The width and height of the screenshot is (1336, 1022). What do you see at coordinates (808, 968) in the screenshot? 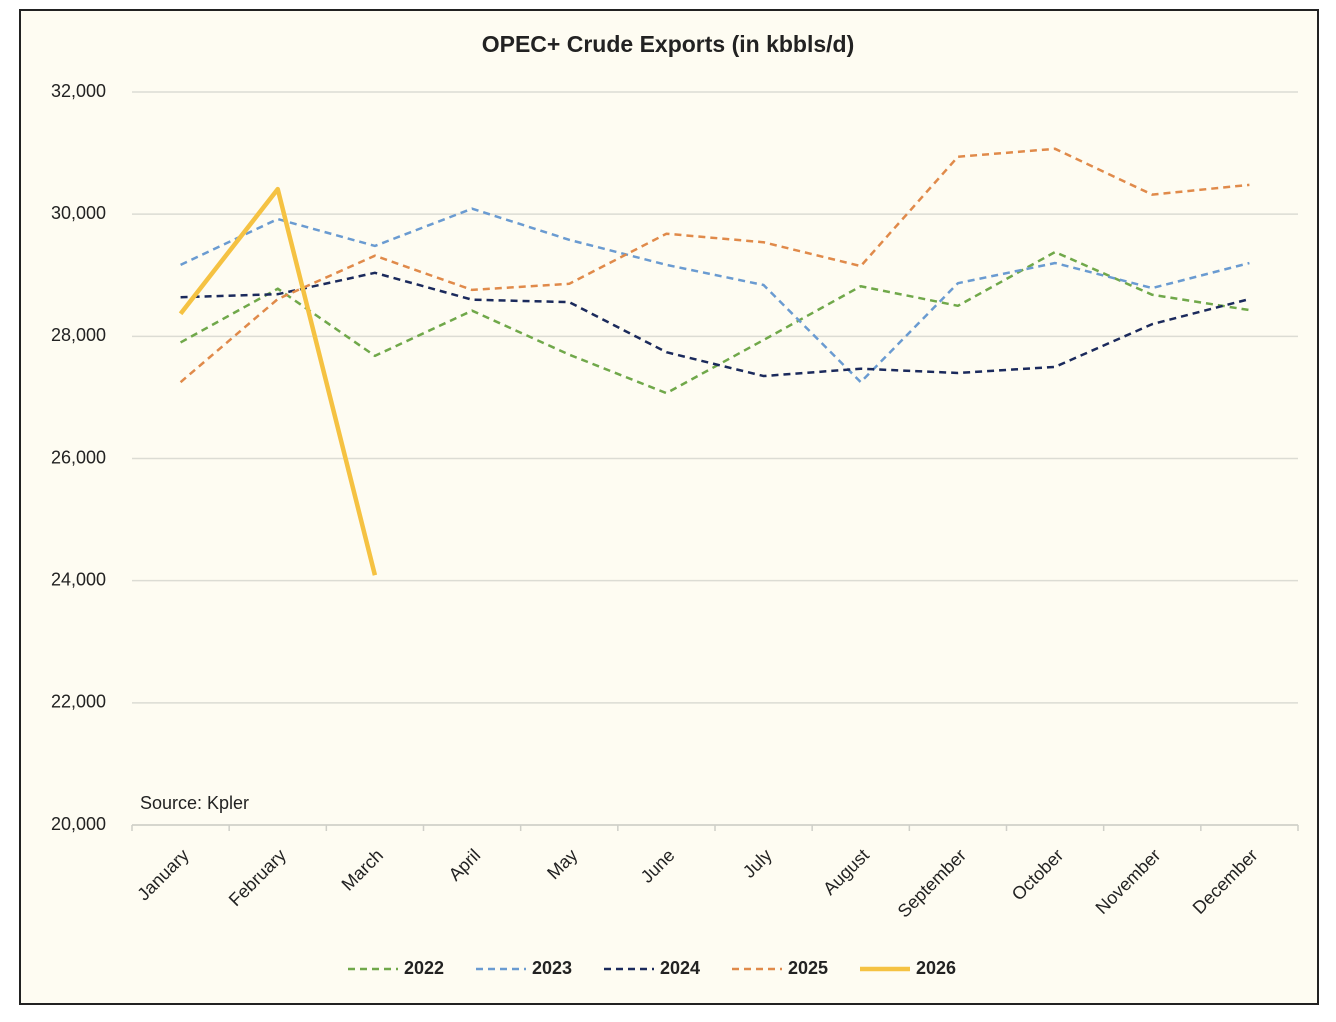
I see `legend-text: 2025` at bounding box center [808, 968].